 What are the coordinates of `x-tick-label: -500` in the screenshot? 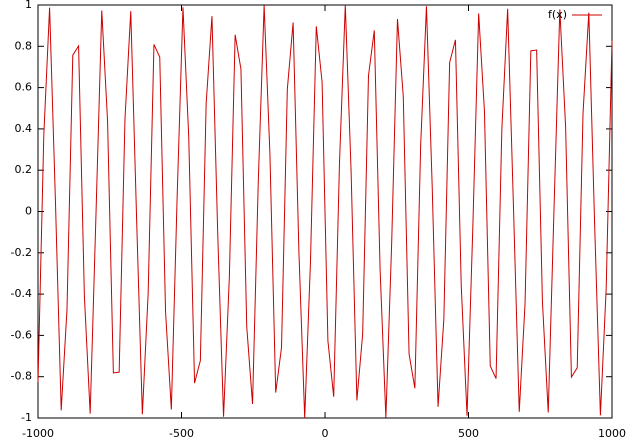 It's located at (181, 433).